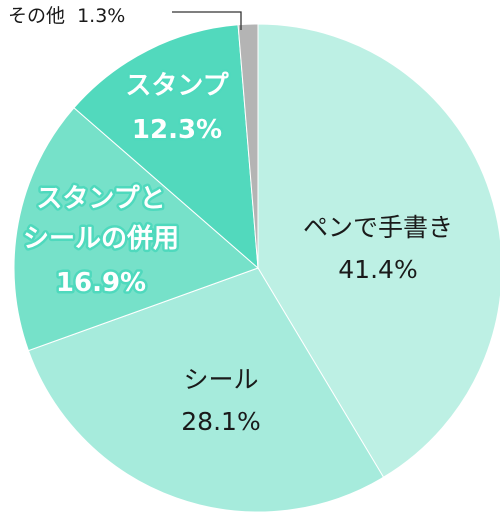 The width and height of the screenshot is (500, 512). Describe the element at coordinates (207, 20) in the screenshot. I see `leader-line-other` at that location.